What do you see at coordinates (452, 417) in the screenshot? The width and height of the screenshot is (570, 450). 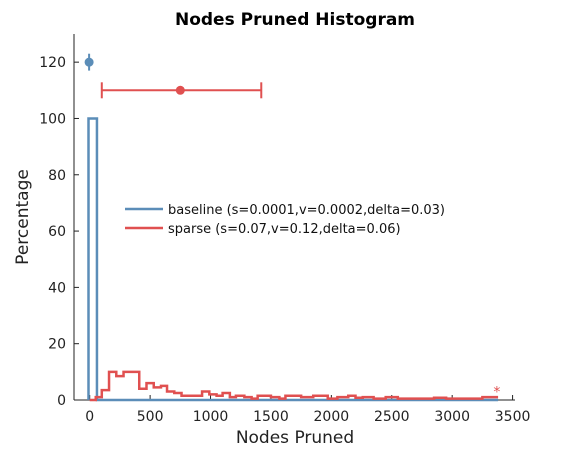 I see `x-tick-label: 3000` at bounding box center [452, 417].